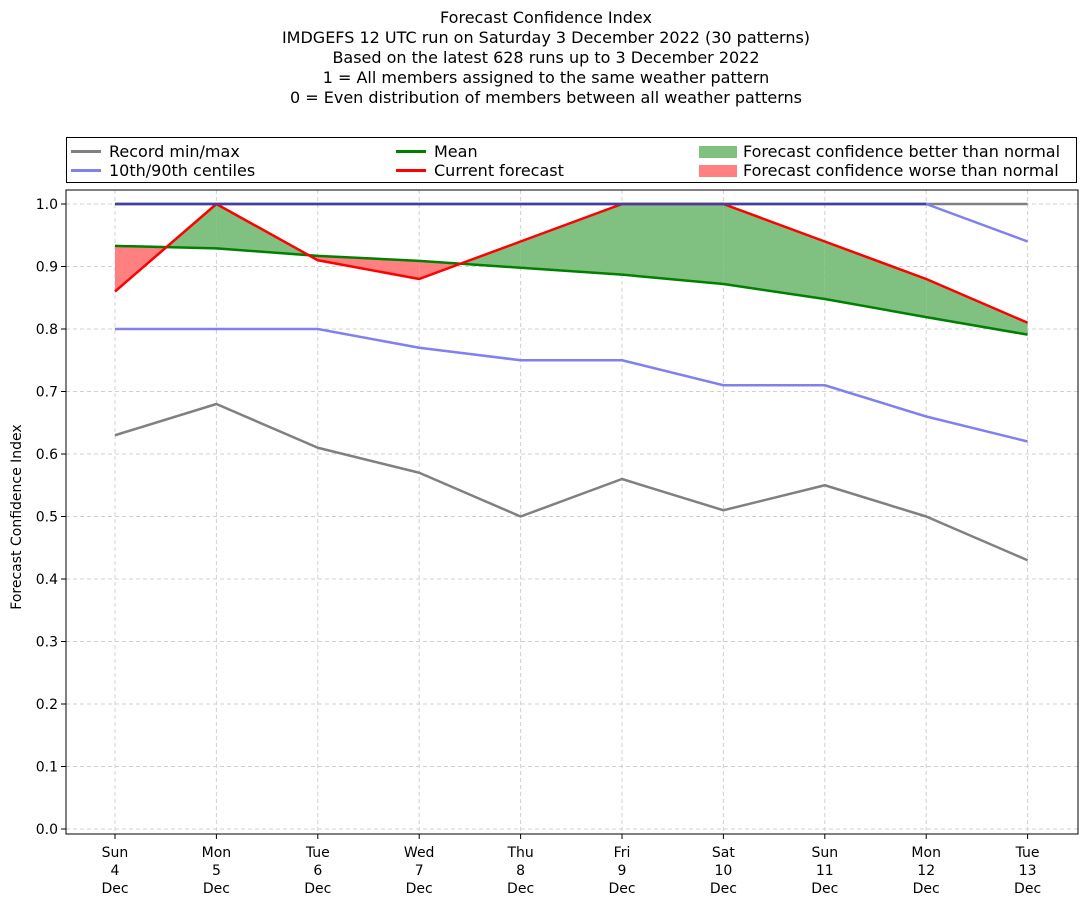 The width and height of the screenshot is (1092, 924). What do you see at coordinates (718, 151) in the screenshot?
I see `legend-better-swatch` at bounding box center [718, 151].